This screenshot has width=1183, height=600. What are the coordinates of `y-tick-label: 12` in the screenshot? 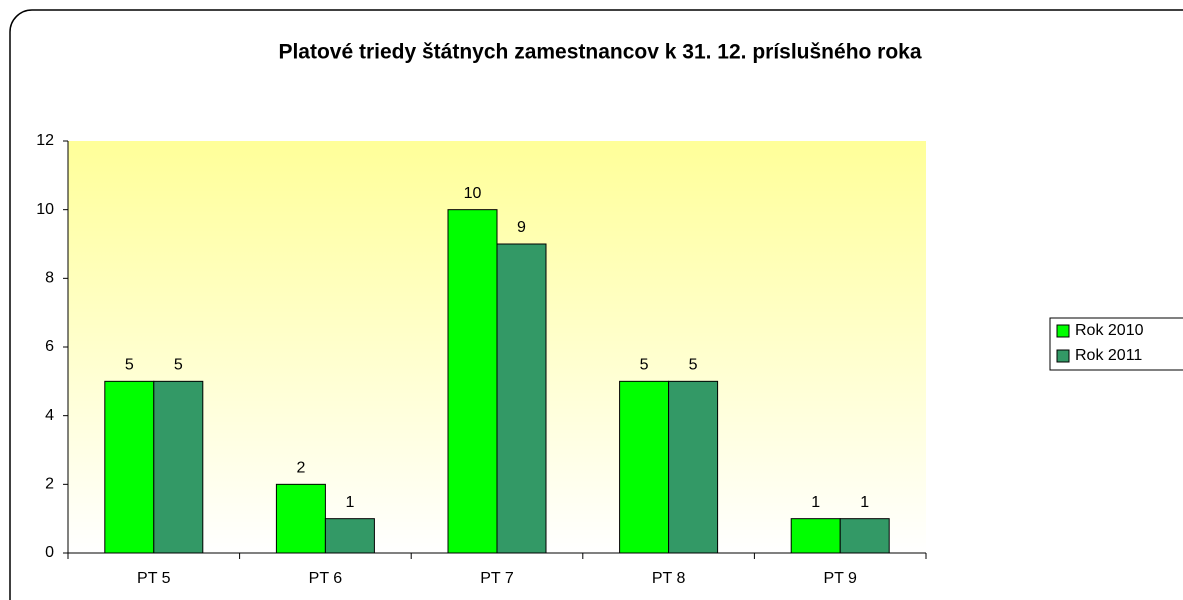 It's located at (45, 140).